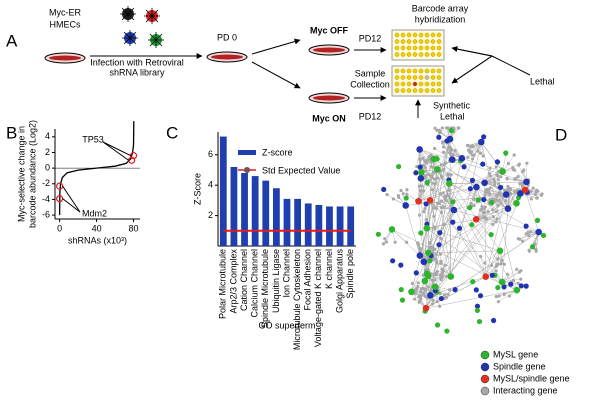 The height and width of the screenshot is (407, 601). What do you see at coordinates (210, 154) in the screenshot?
I see `y-tick-label: 6` at bounding box center [210, 154].